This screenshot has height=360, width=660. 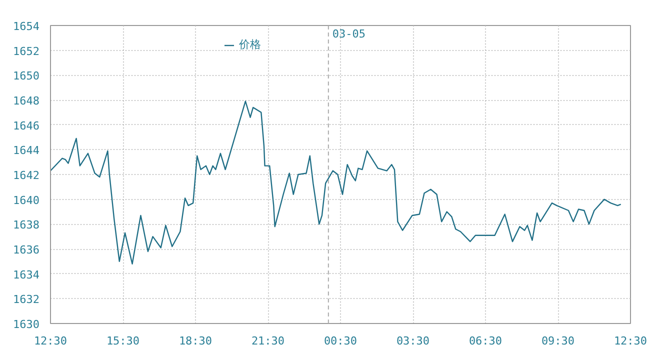 What do you see at coordinates (26, 26) in the screenshot?
I see `y-tick-label: 1654` at bounding box center [26, 26].